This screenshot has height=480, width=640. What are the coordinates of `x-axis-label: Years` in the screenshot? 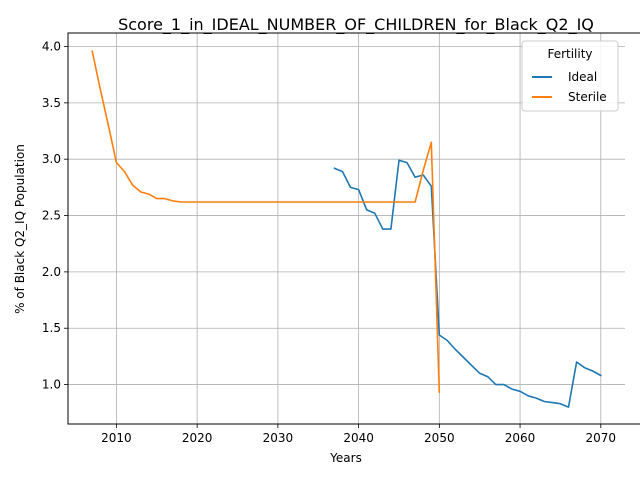 It's located at (345, 458).